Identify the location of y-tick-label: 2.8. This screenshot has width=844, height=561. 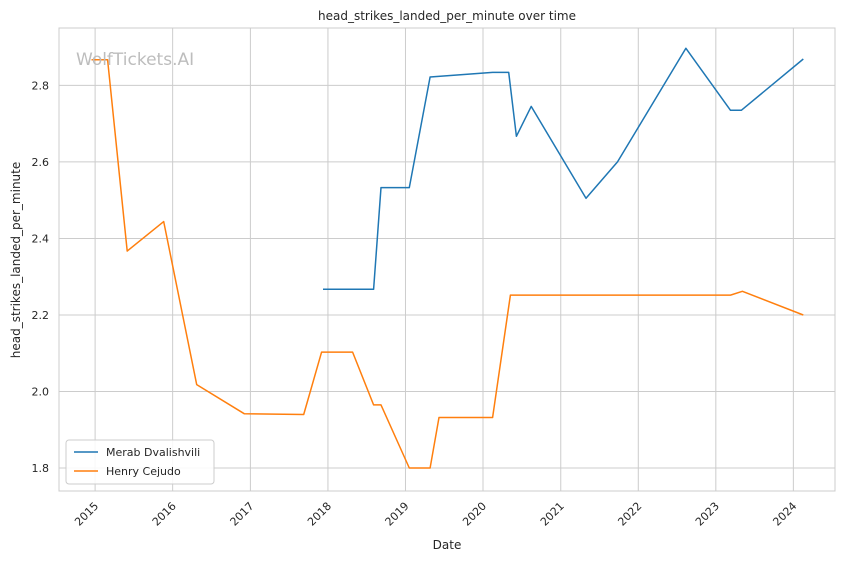
(41, 85).